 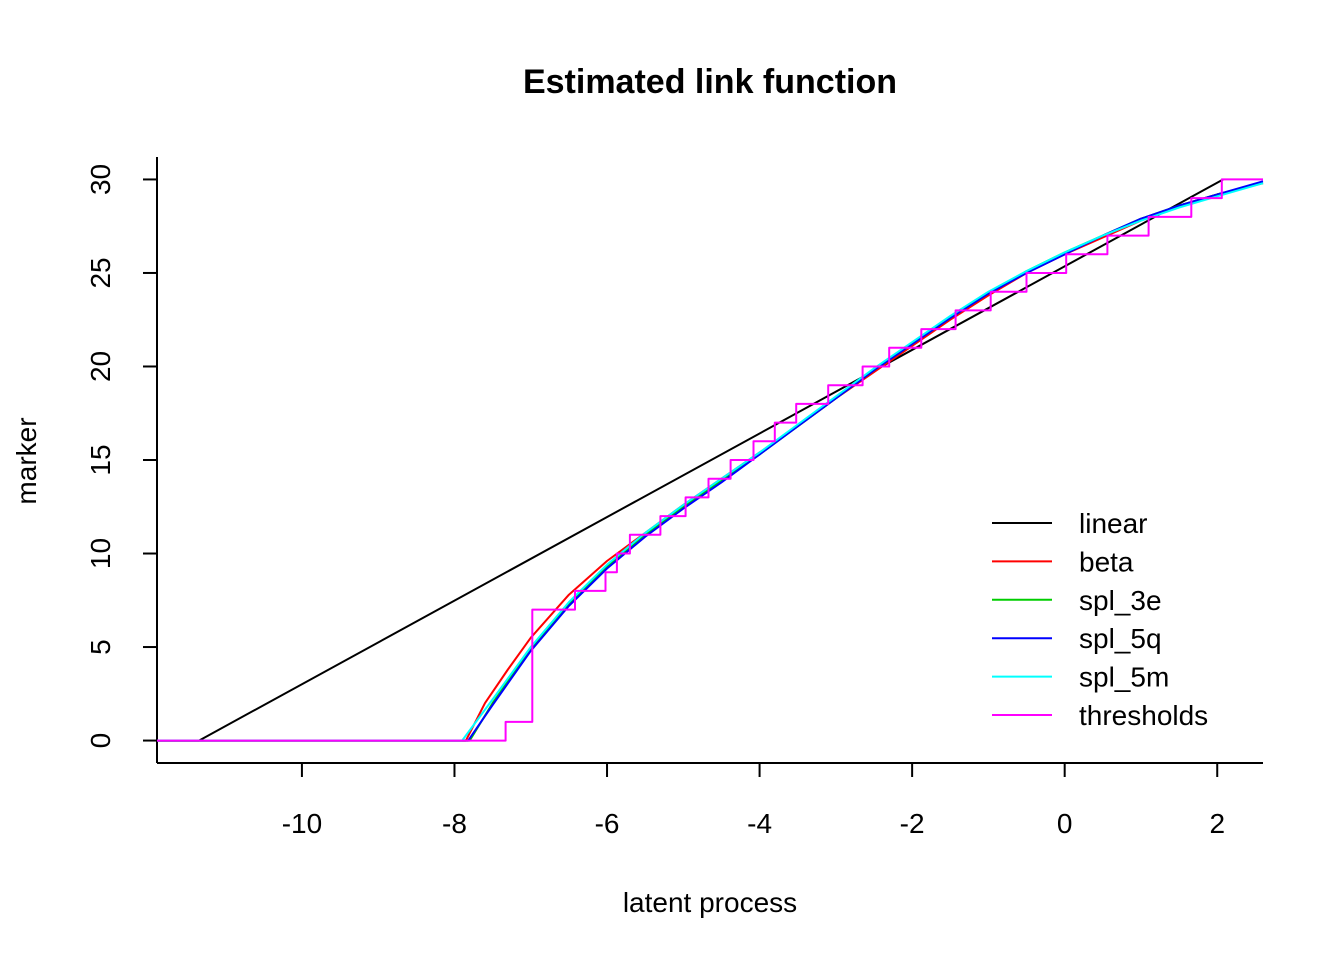 What do you see at coordinates (759, 823) in the screenshot?
I see `x-tick-label: -4` at bounding box center [759, 823].